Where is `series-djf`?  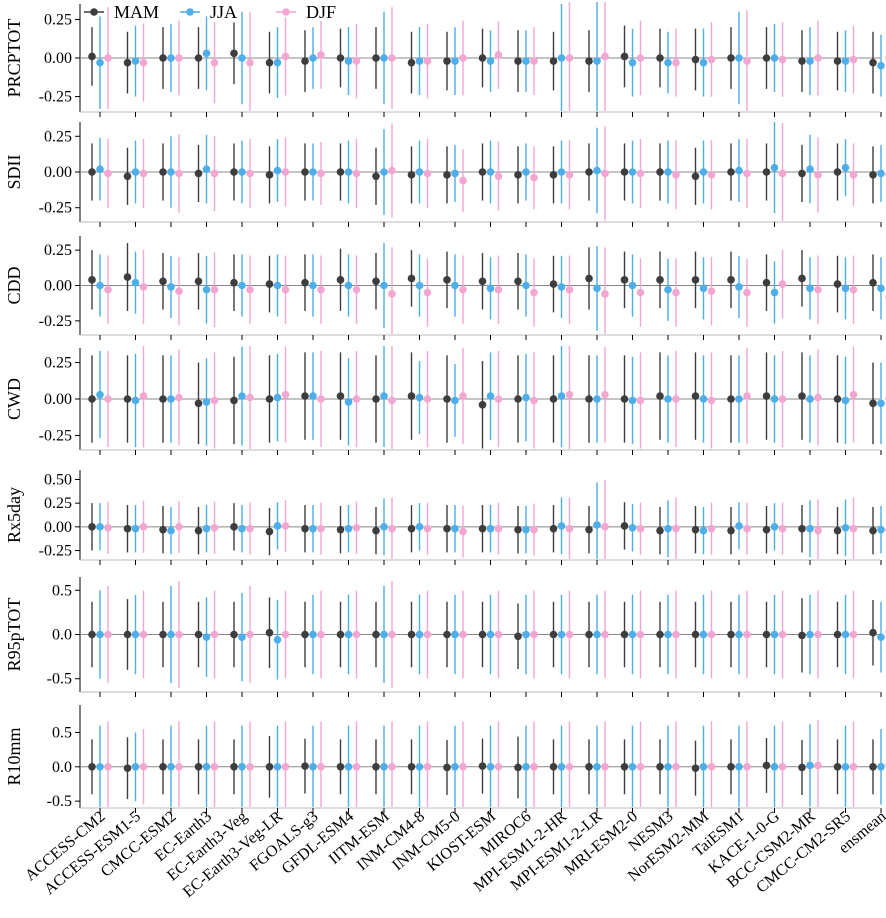 series-djf is located at coordinates (495, 397).